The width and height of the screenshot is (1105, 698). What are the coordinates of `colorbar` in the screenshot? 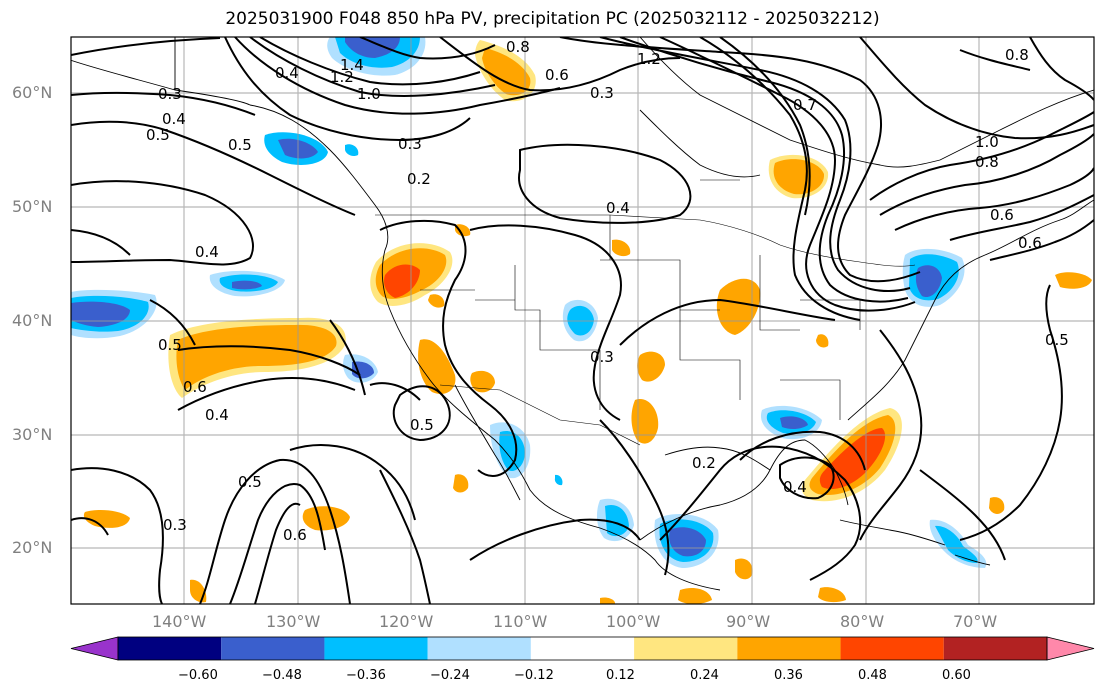 It's located at (582, 648).